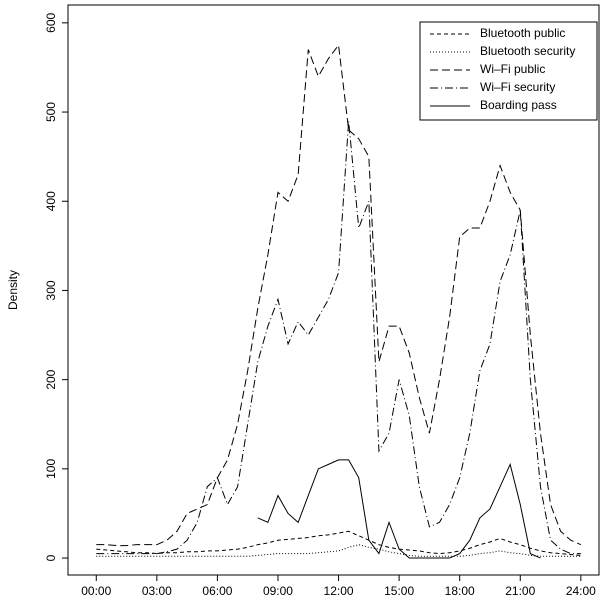  What do you see at coordinates (51, 112) in the screenshot?
I see `y-tick-label: 500` at bounding box center [51, 112].